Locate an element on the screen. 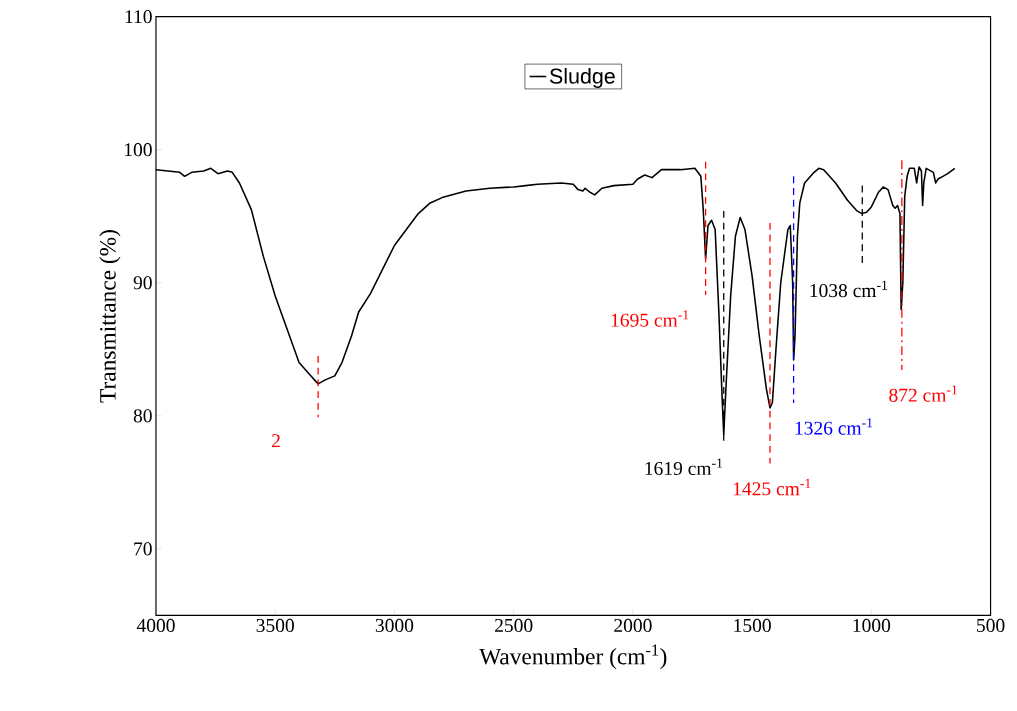  x-tick-label: 2500 is located at coordinates (514, 625).